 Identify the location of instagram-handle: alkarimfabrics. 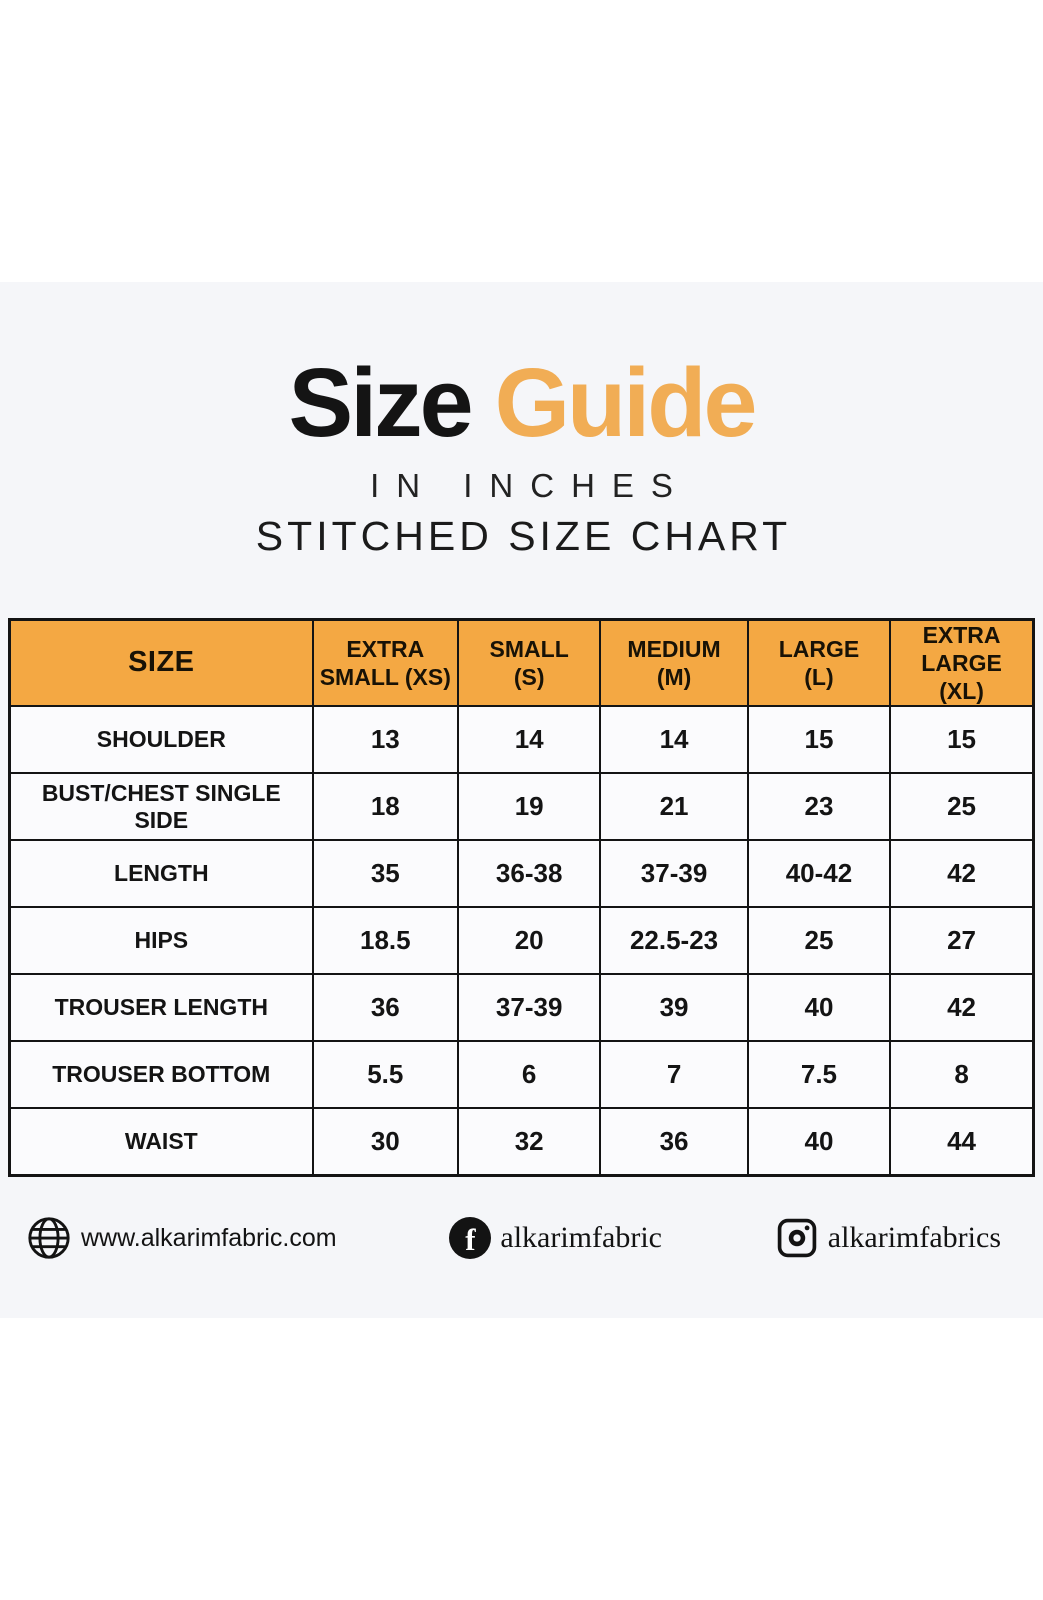
(914, 1238).